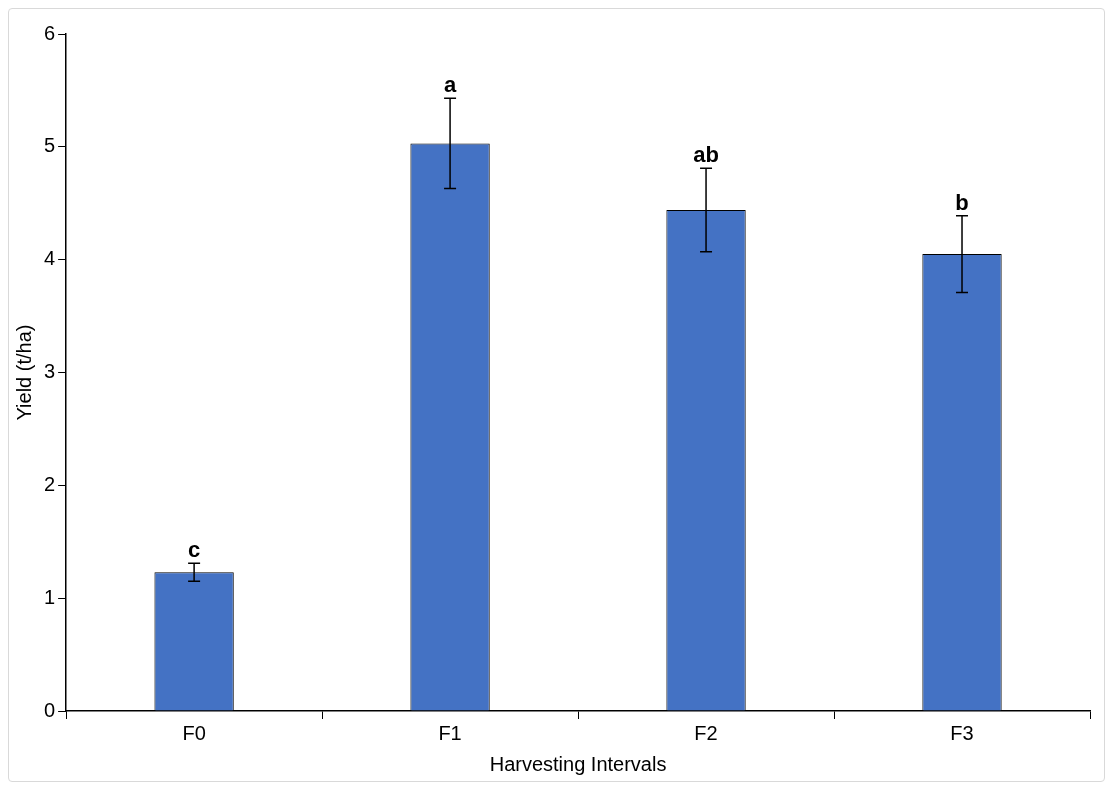 This screenshot has width=1113, height=790. I want to click on y-axis-title: Yield (t/ha), so click(23, 372).